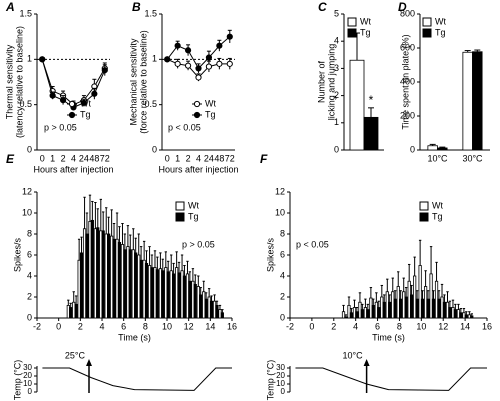  I want to click on x-tick-label: 1, so click(52, 158).